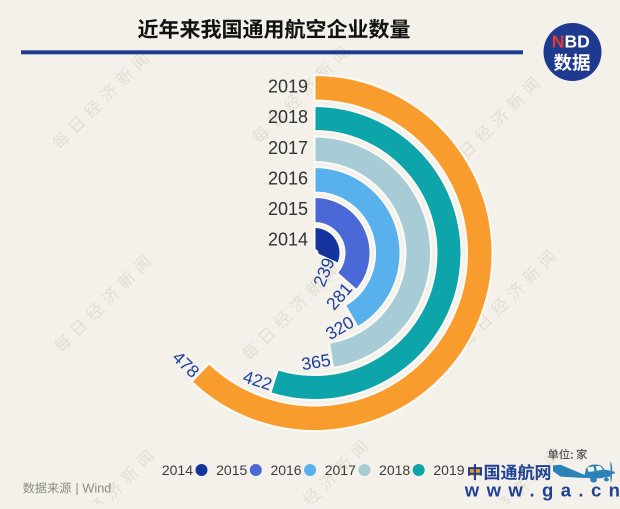 The height and width of the screenshot is (509, 620). What do you see at coordinates (93, 488) in the screenshot?
I see `svg-text: | Wind` at bounding box center [93, 488].